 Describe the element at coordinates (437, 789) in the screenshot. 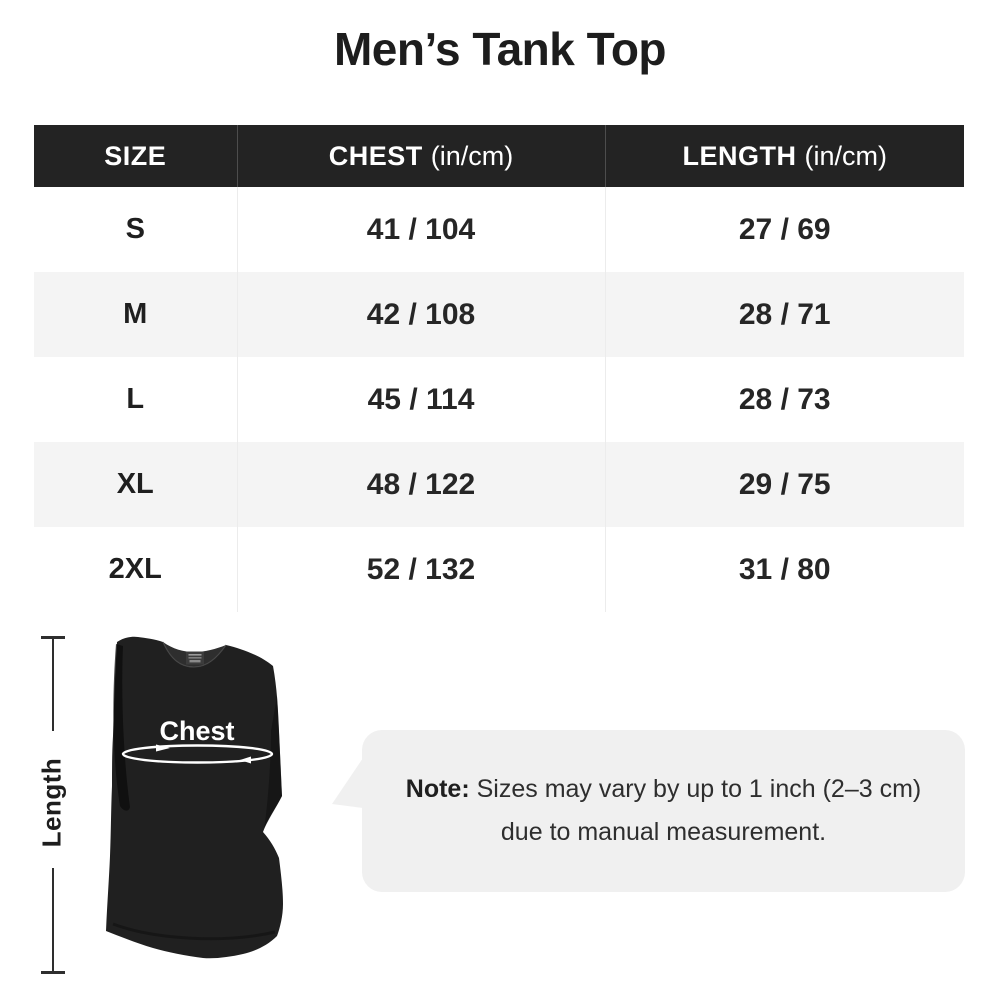

I see `note-prefix: Note:` at that location.